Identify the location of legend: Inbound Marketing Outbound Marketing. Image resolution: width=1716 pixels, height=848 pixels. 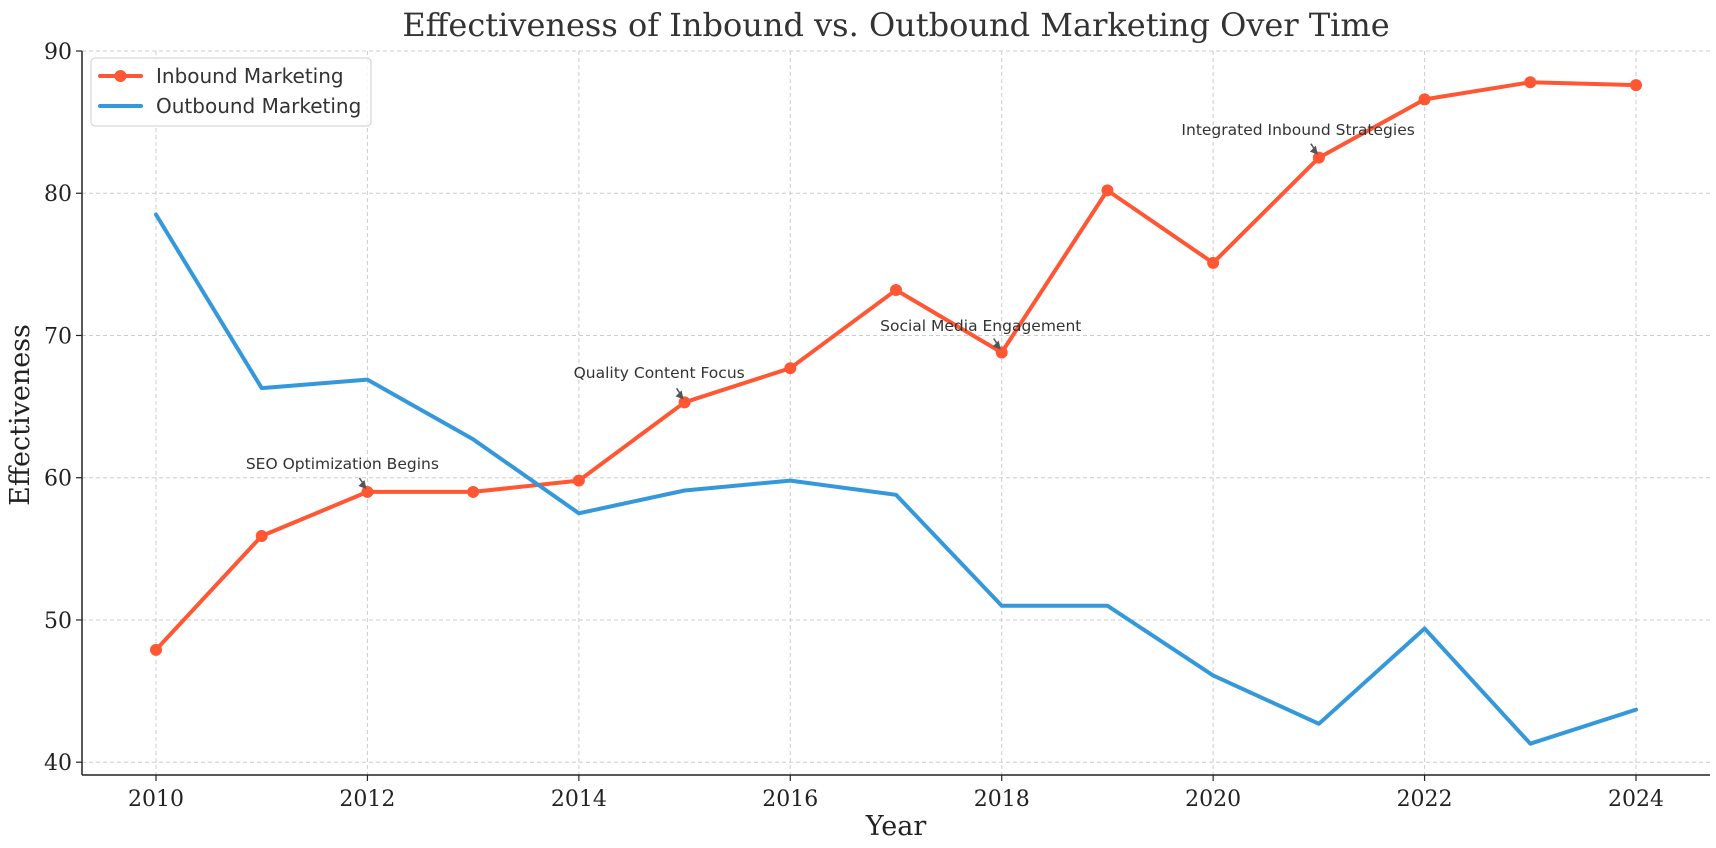
(231, 92).